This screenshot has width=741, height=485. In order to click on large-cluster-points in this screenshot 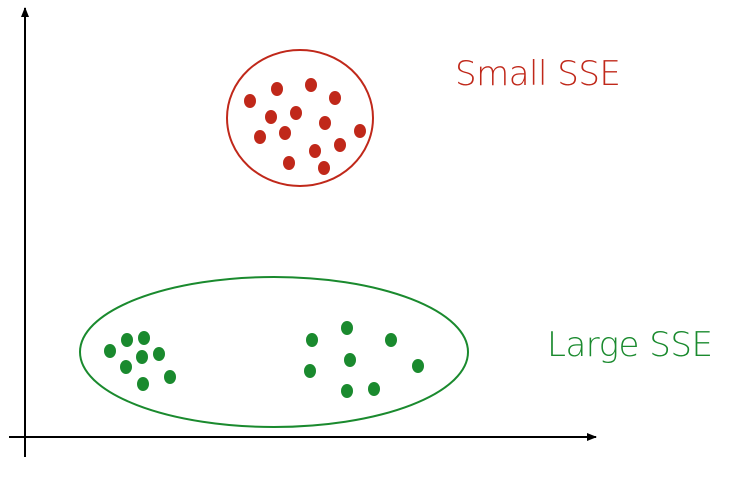, I will do `click(264, 359)`.